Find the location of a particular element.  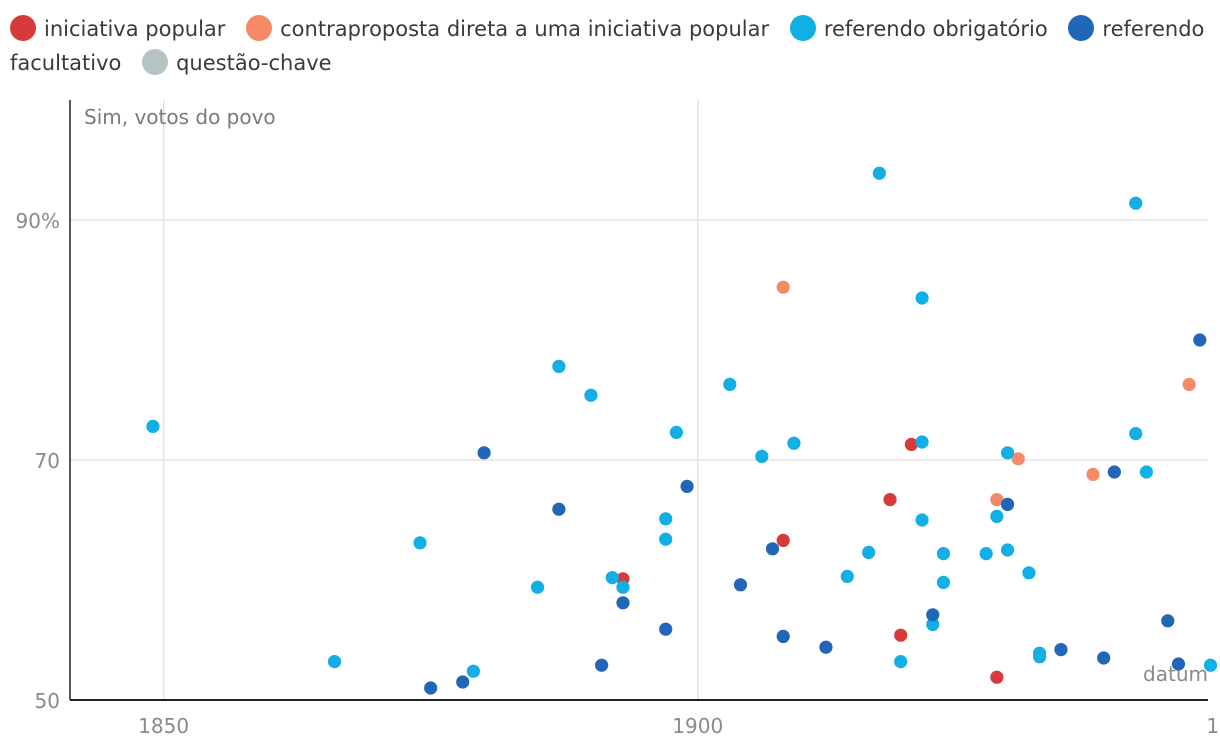

legend-swatch-dark-blue is located at coordinates (1081, 28).